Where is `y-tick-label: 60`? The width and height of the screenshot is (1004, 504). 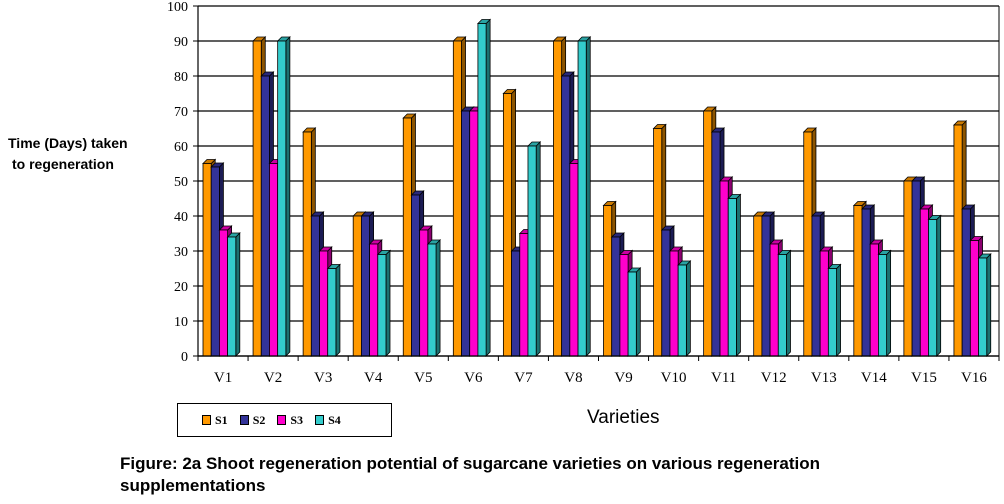 y-tick-label: 60 is located at coordinates (181, 147).